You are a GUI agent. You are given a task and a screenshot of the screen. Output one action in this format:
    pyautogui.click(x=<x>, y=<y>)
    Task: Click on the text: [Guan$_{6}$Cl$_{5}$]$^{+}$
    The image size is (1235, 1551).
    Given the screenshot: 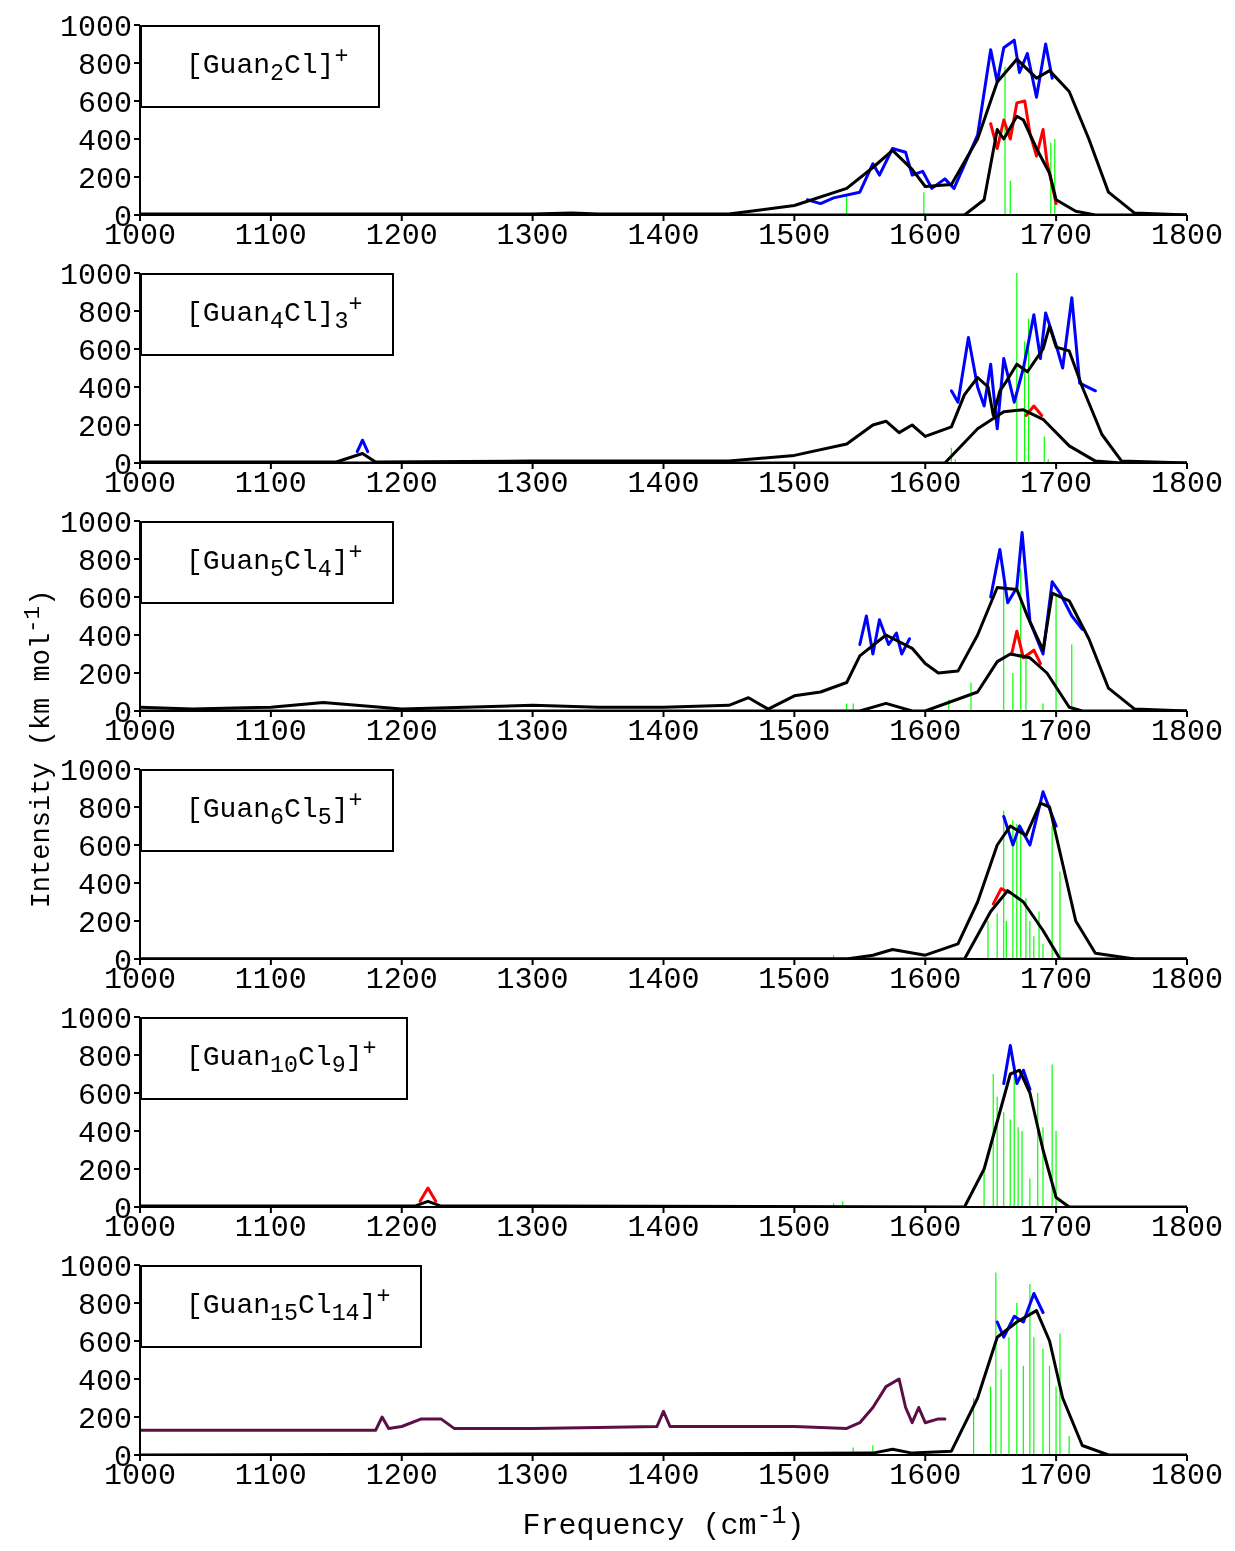 What is the action you would take?
    pyautogui.click(x=267, y=810)
    